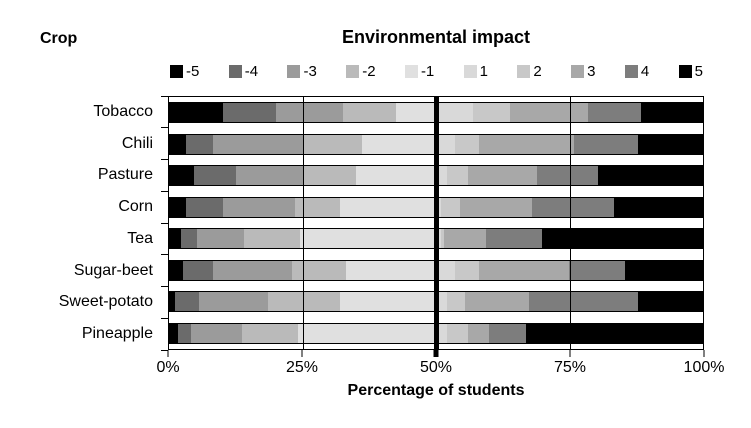  I want to click on legend-label: 1, so click(484, 71).